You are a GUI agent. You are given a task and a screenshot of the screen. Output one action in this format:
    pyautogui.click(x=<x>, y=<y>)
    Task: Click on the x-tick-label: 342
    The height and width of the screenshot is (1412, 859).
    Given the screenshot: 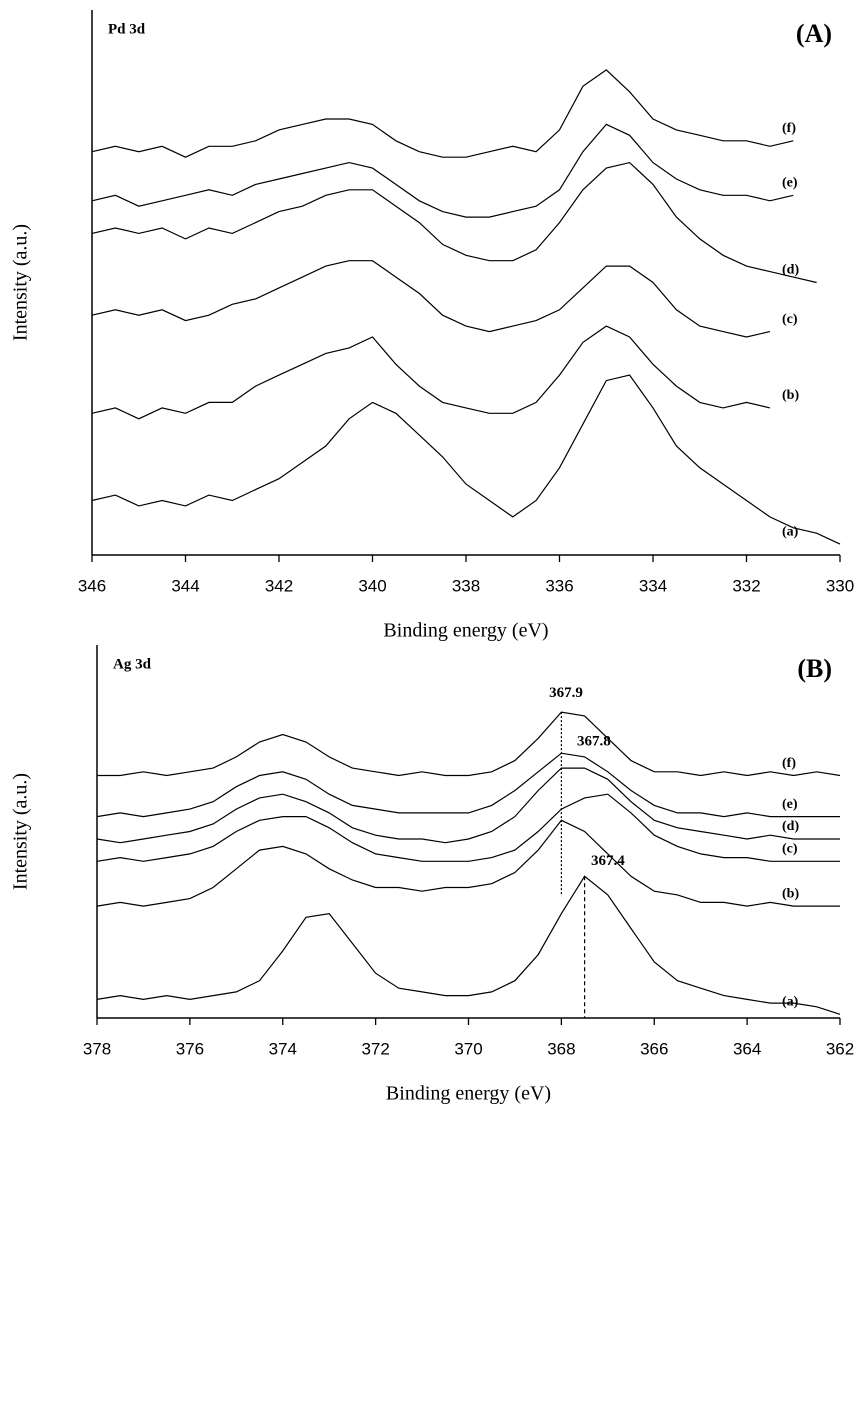 What is the action you would take?
    pyautogui.click(x=279, y=585)
    